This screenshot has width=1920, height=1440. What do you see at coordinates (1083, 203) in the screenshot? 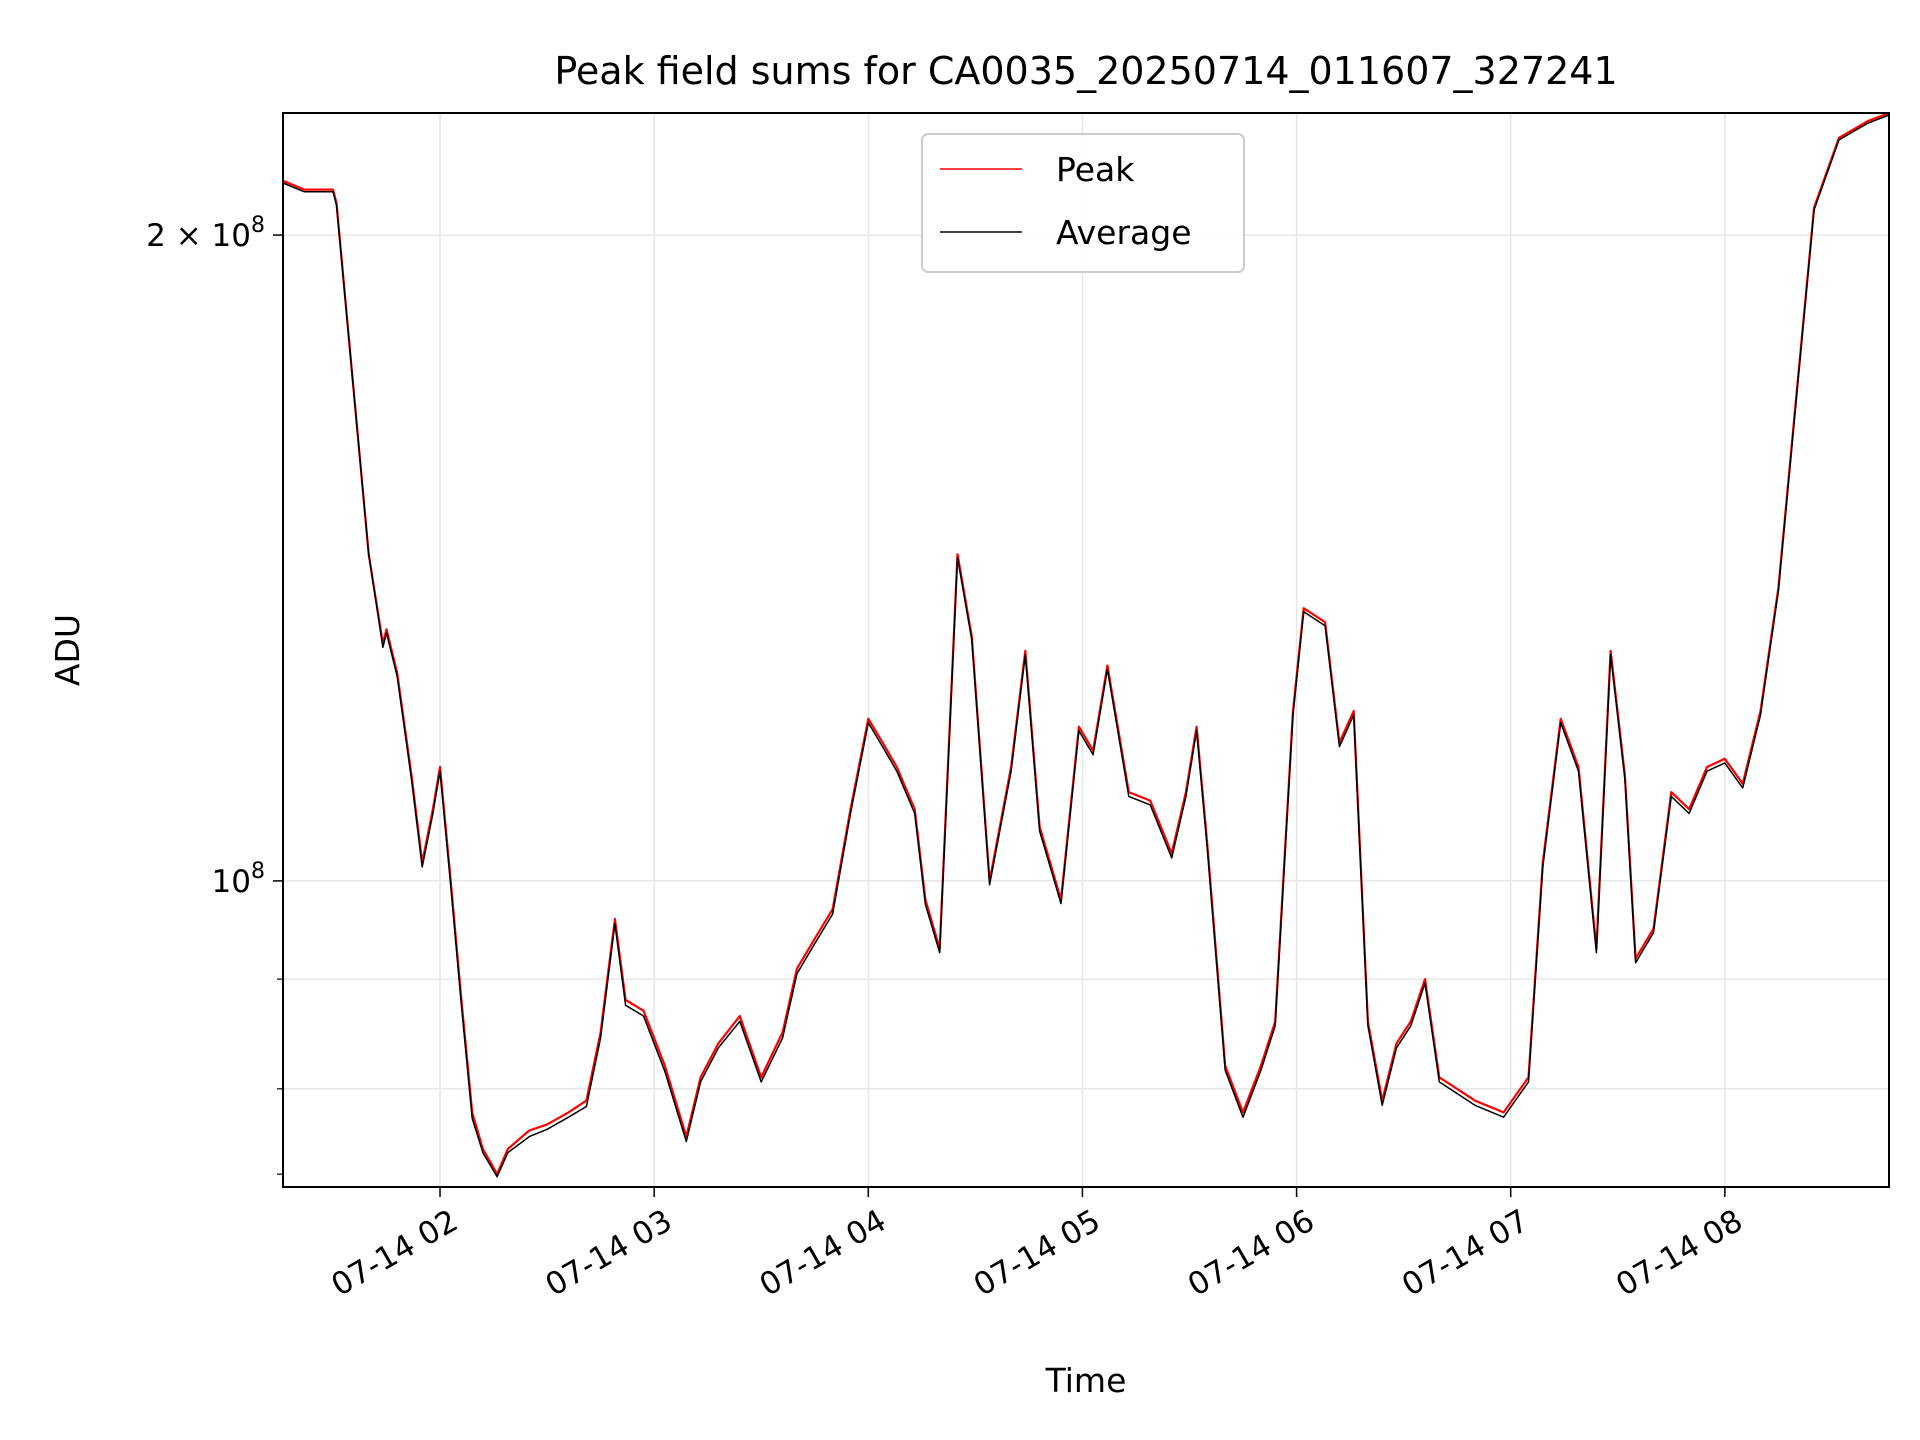
I see `legend: Peak Average` at bounding box center [1083, 203].